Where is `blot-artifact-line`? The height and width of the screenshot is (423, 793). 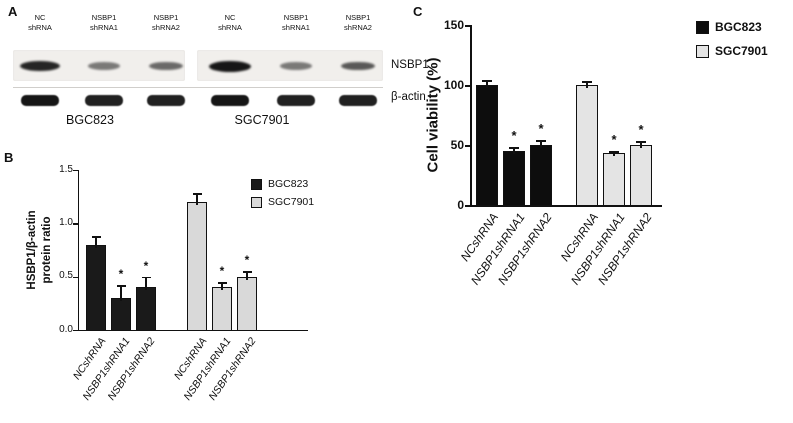 blot-artifact-line is located at coordinates (198, 87).